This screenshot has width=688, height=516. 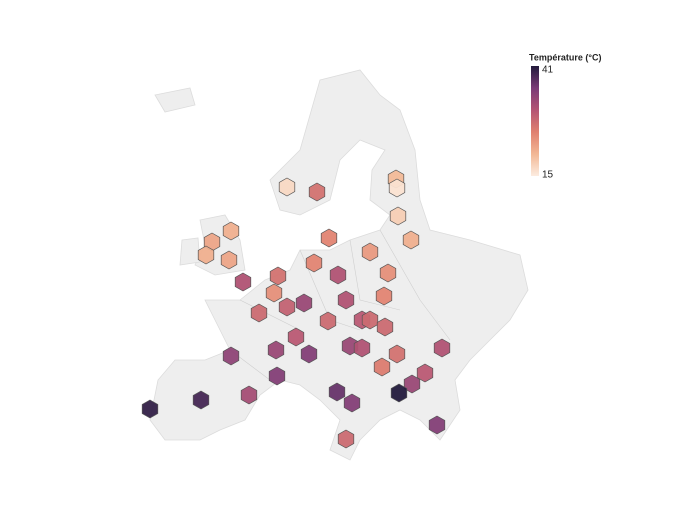 I want to click on iceland, so click(x=175, y=100).